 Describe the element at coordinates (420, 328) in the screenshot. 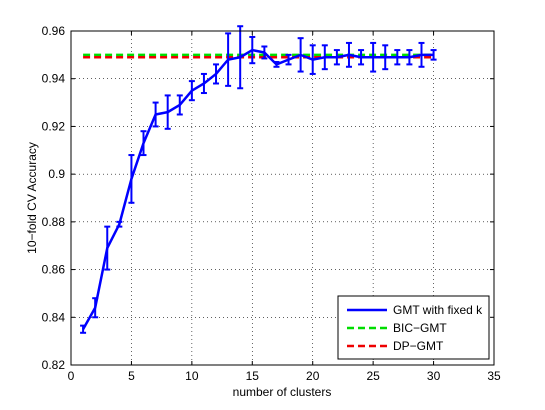

I see `legend-label-bic: BIC−GMT` at that location.